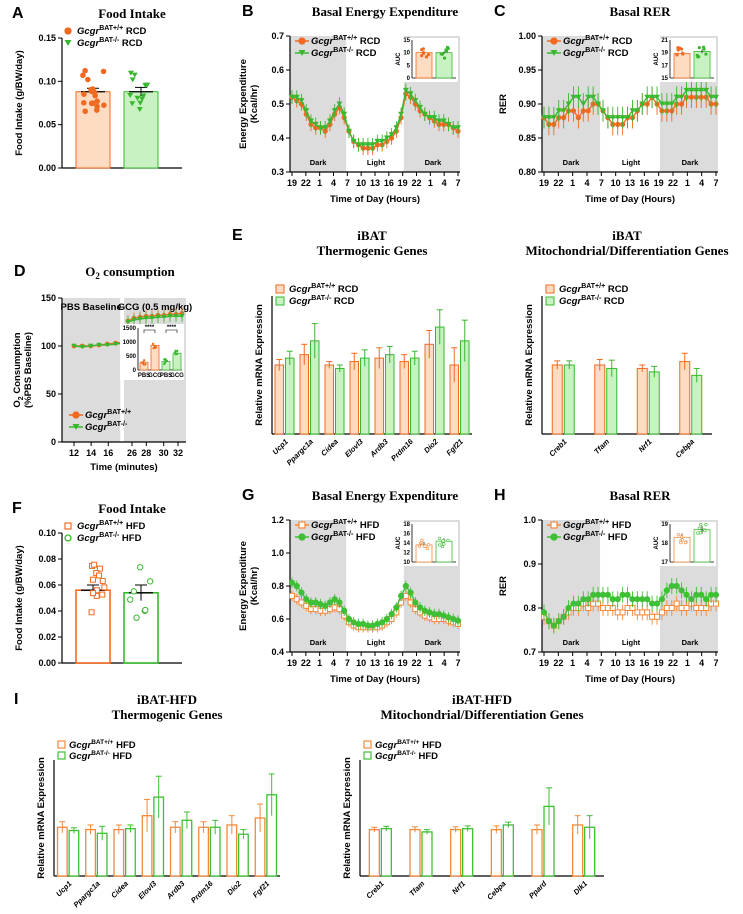 The image size is (743, 914). What do you see at coordinates (701, 183) in the screenshot?
I see `x-tick-label: 4` at bounding box center [701, 183].